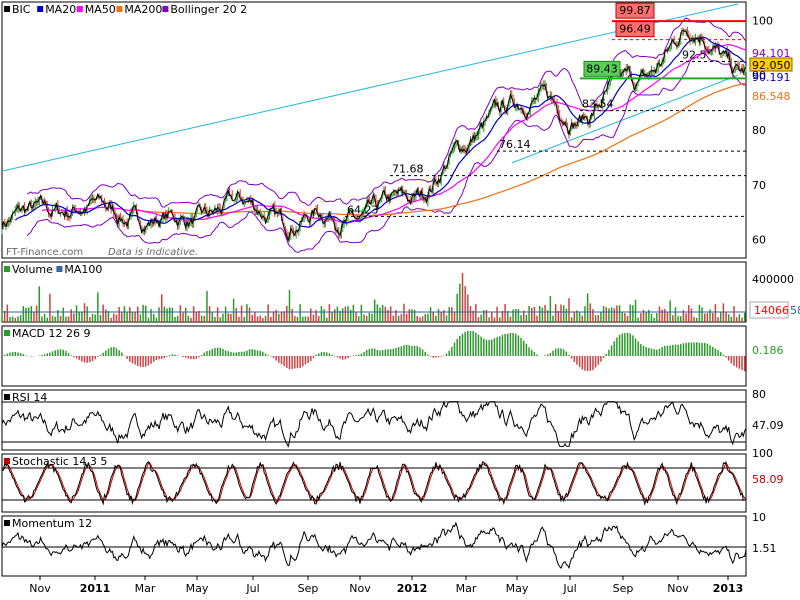  Describe the element at coordinates (768, 350) in the screenshot. I see `macd-value: 0.186` at that location.